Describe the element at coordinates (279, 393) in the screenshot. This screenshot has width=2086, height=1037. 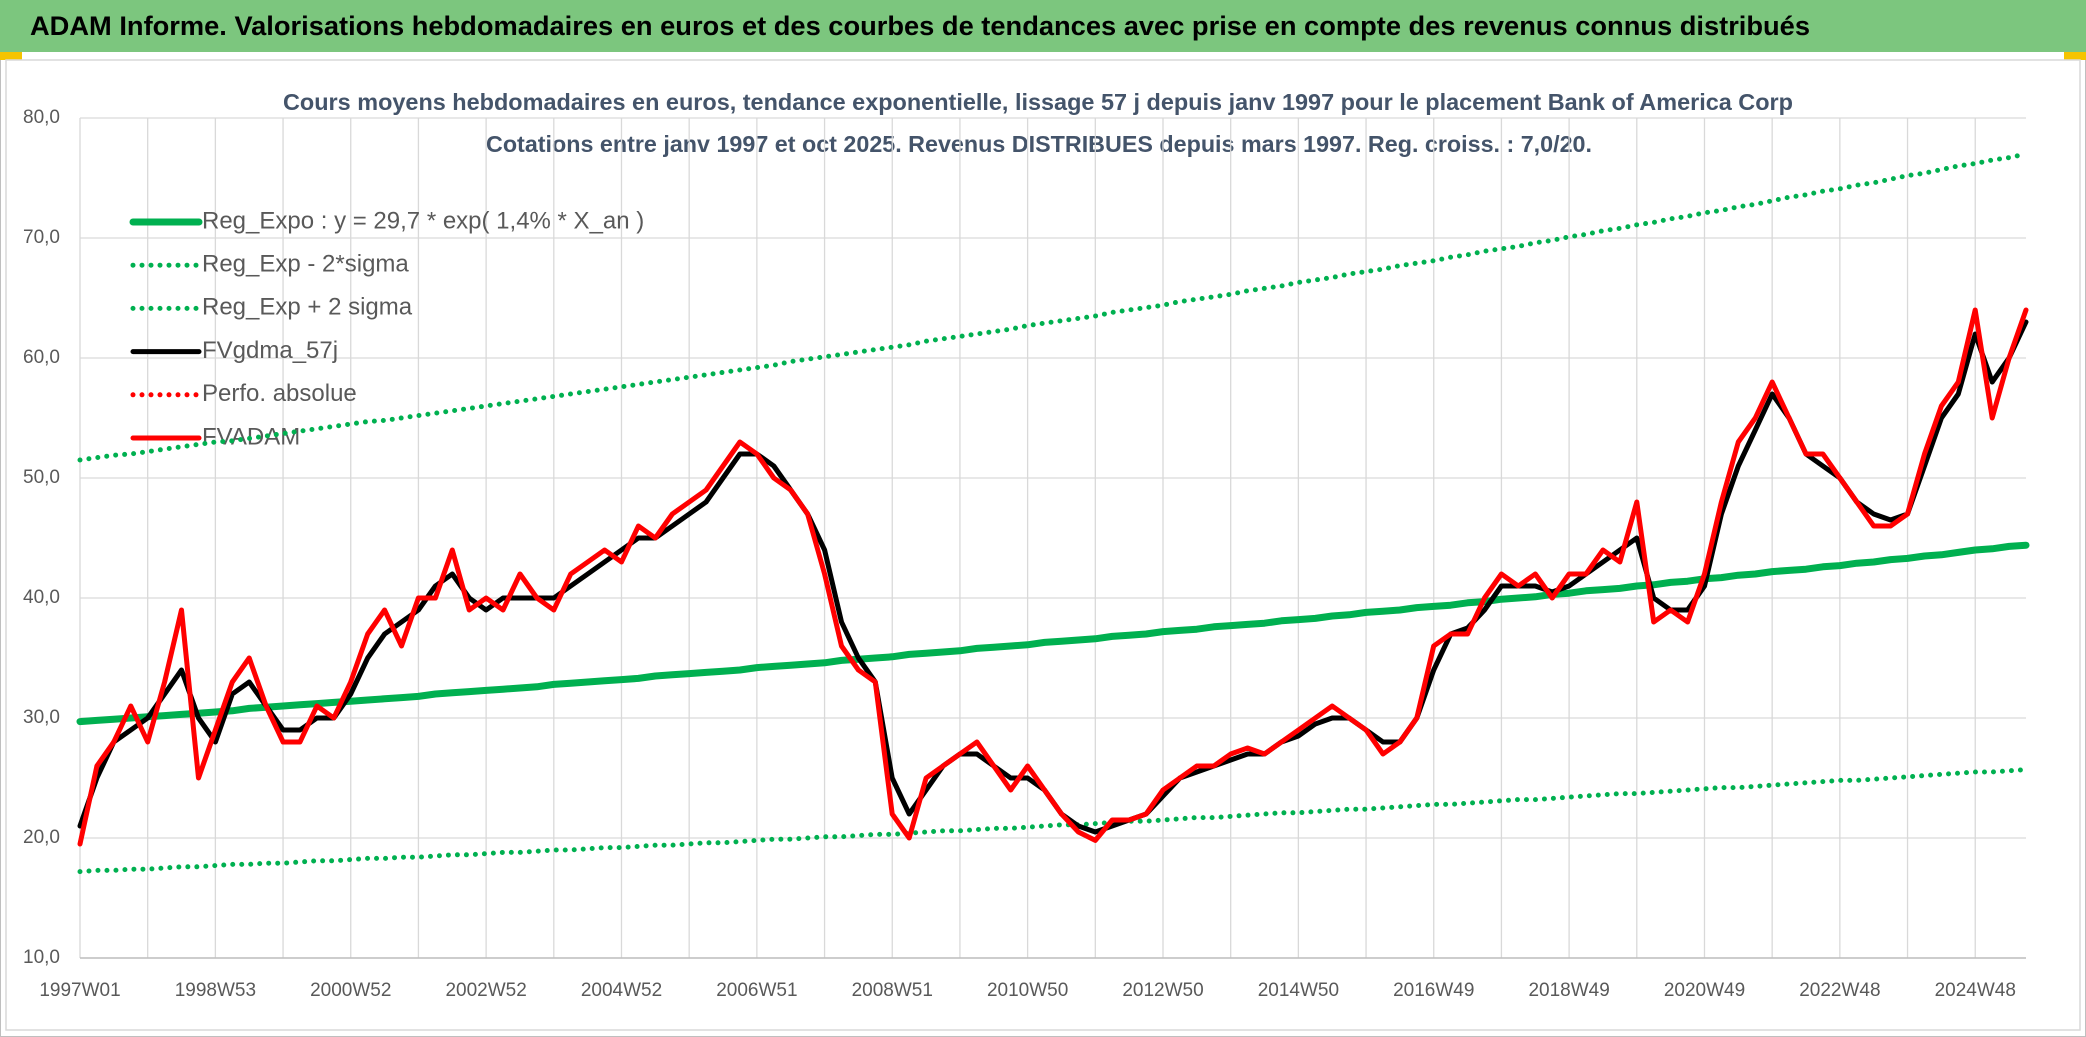
I see `legend-label: Perfo. absolue` at that location.